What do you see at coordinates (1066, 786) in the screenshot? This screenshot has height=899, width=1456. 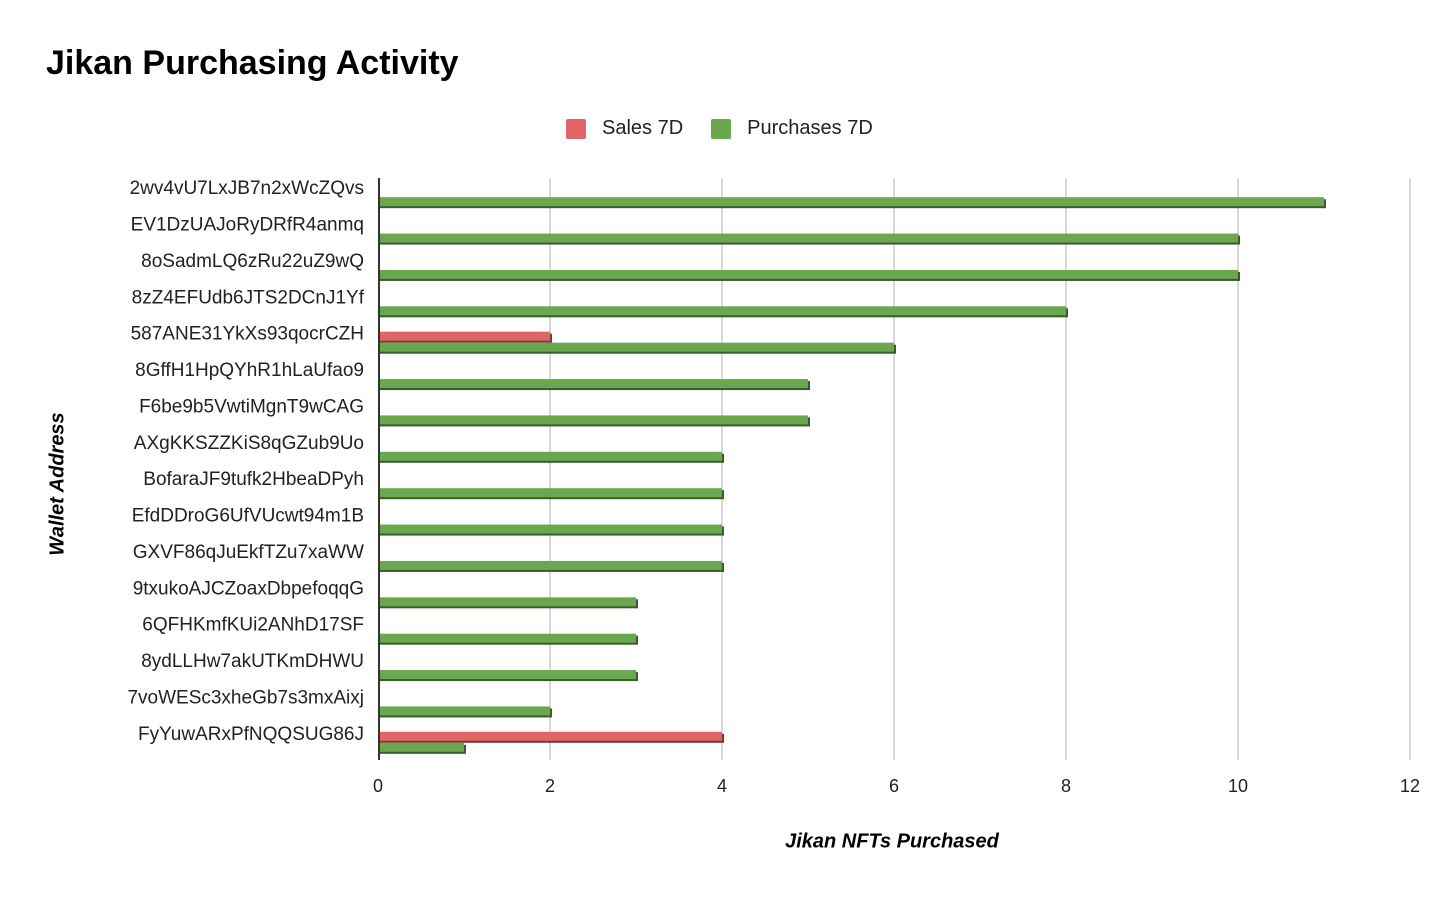 I see `x-tick-label: 8` at bounding box center [1066, 786].